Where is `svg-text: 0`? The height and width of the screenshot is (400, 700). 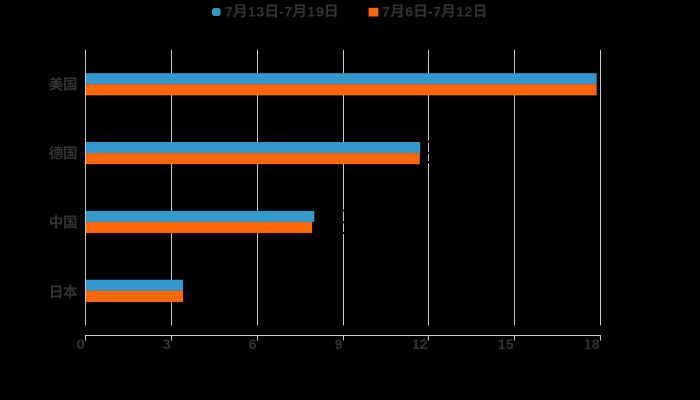 svg-text: 0 is located at coordinates (81, 344).